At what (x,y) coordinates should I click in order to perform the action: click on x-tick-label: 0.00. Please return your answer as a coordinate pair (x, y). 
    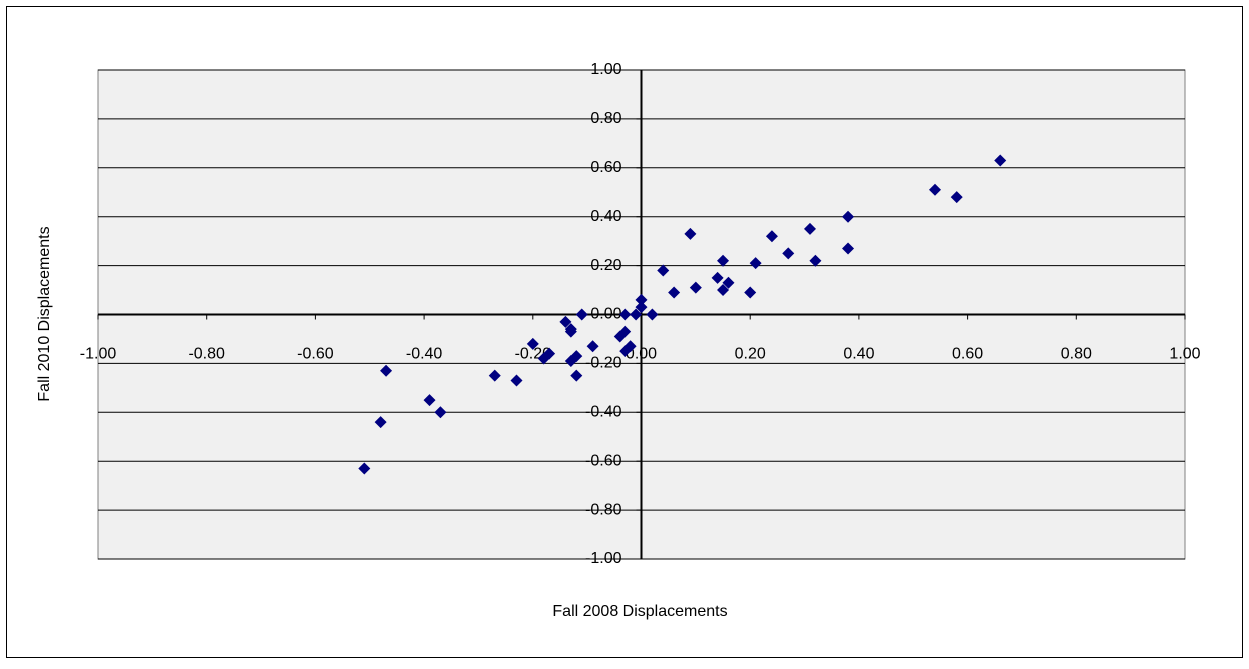
    Looking at the image, I should click on (641, 354).